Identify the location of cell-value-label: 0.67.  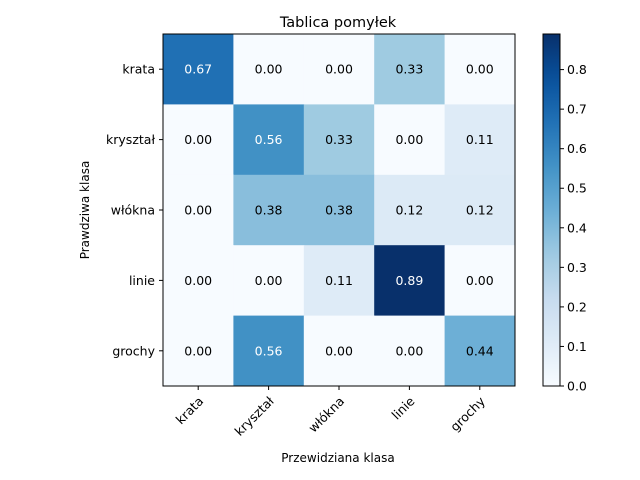
(198, 69).